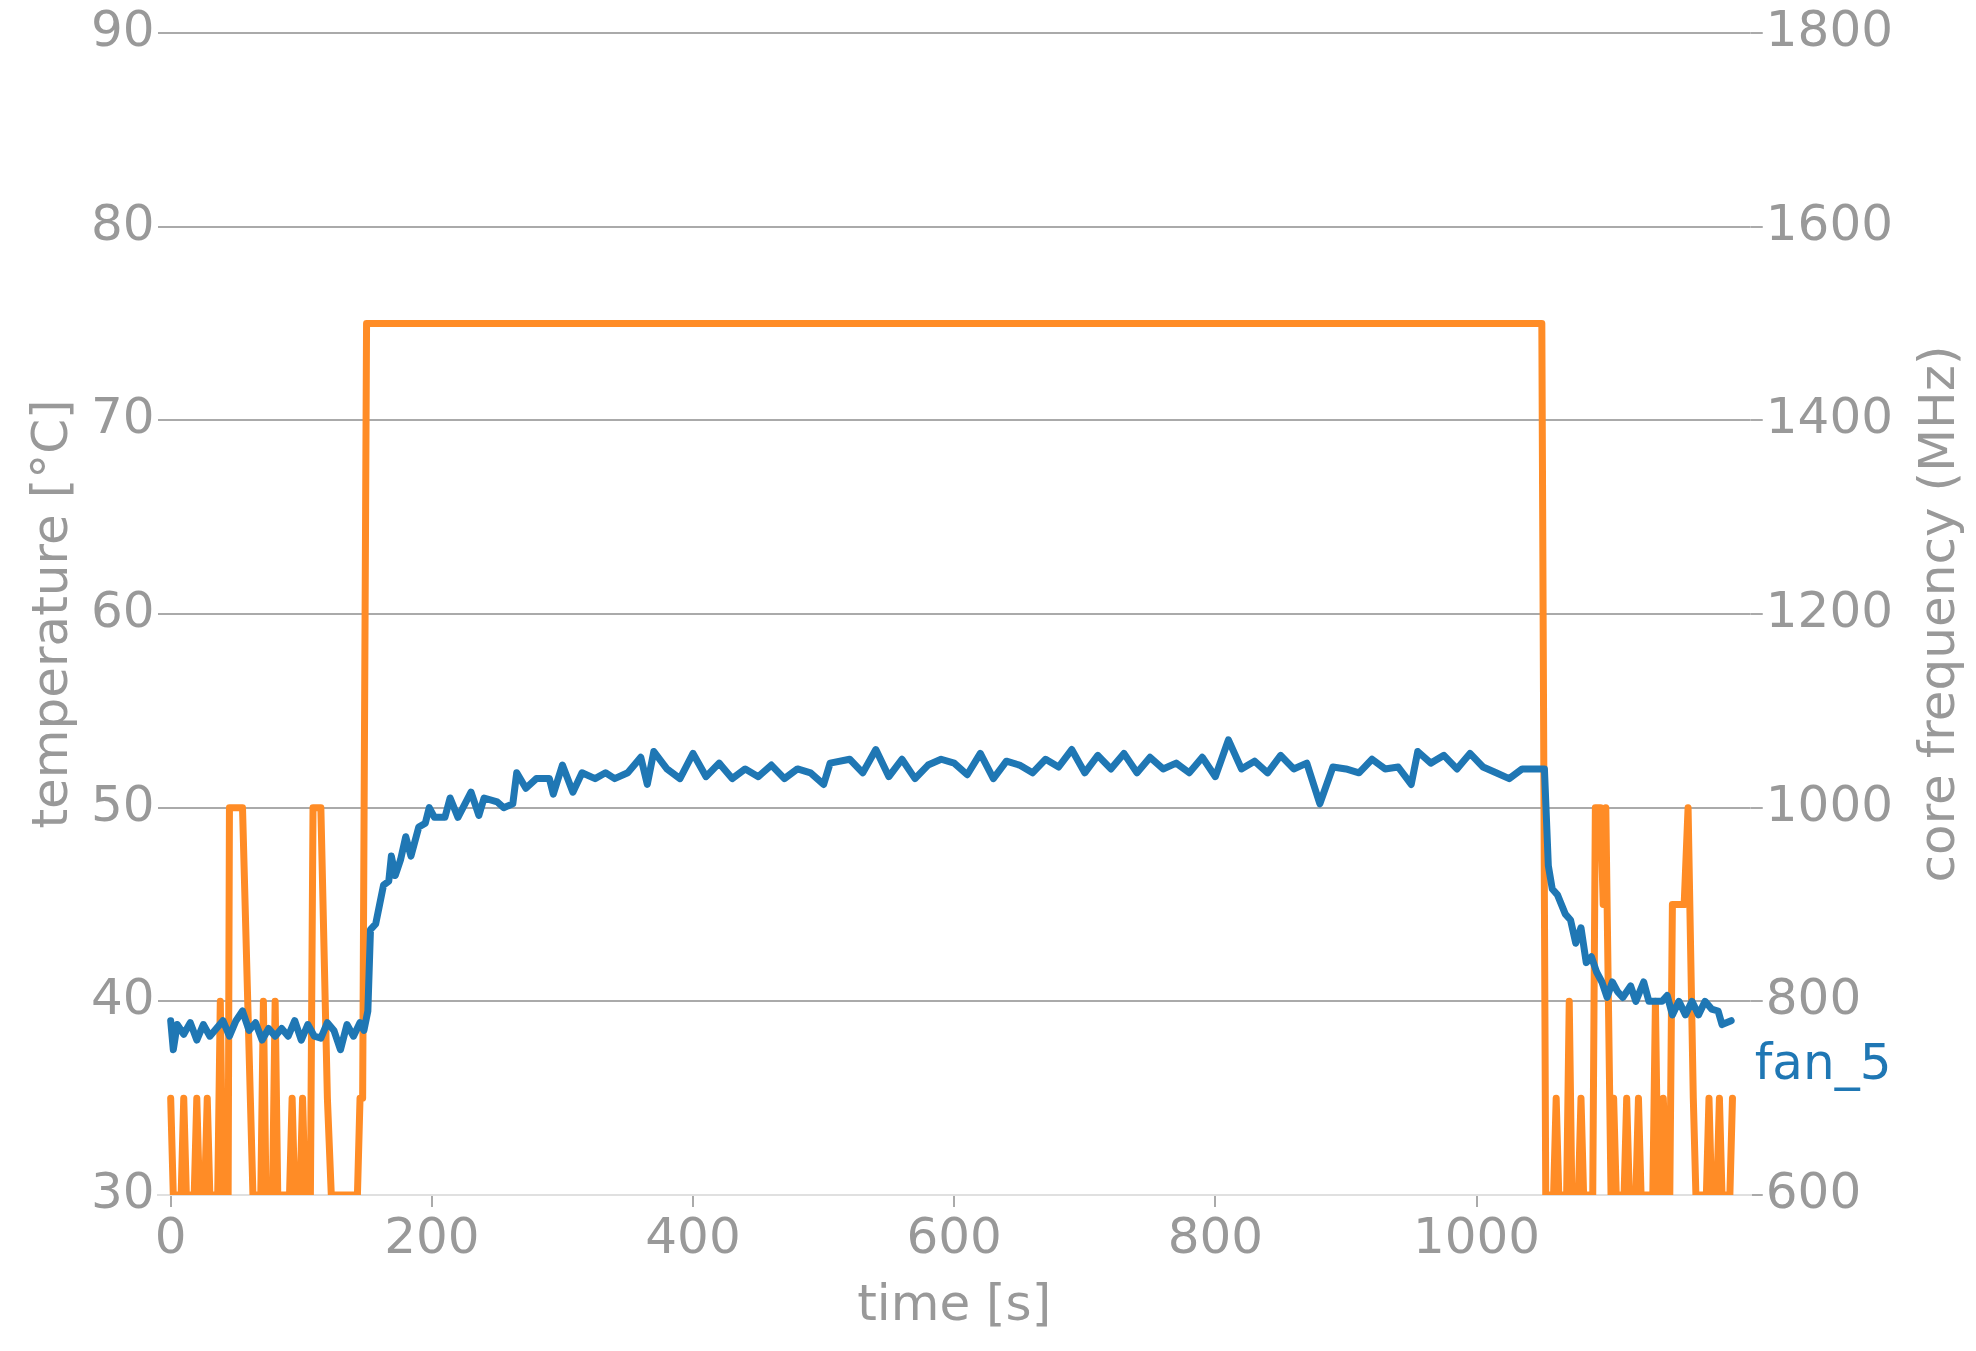  Describe the element at coordinates (1829, 222) in the screenshot. I see `y2-tick-label: 1600` at that location.